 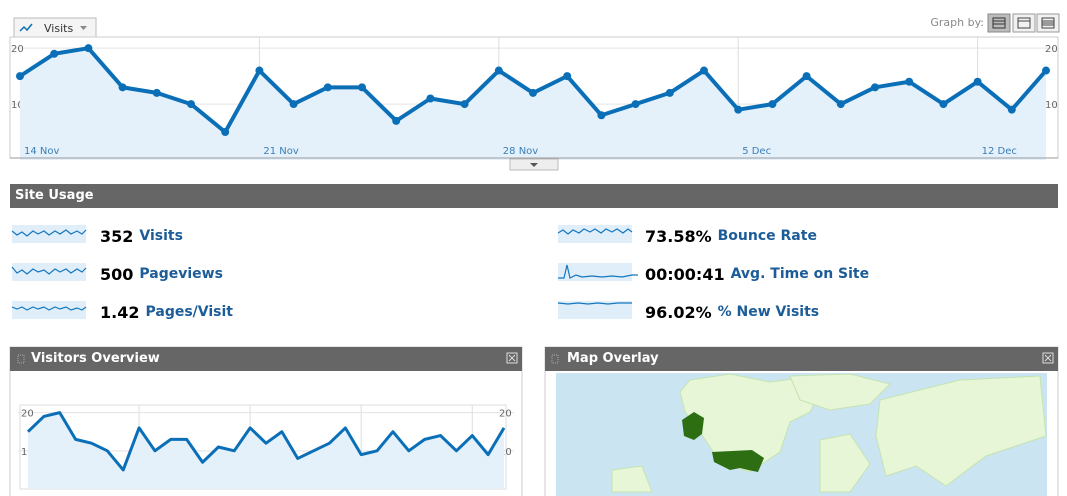 What do you see at coordinates (521, 151) in the screenshot?
I see `x-tick-label: 28 Nov` at bounding box center [521, 151].